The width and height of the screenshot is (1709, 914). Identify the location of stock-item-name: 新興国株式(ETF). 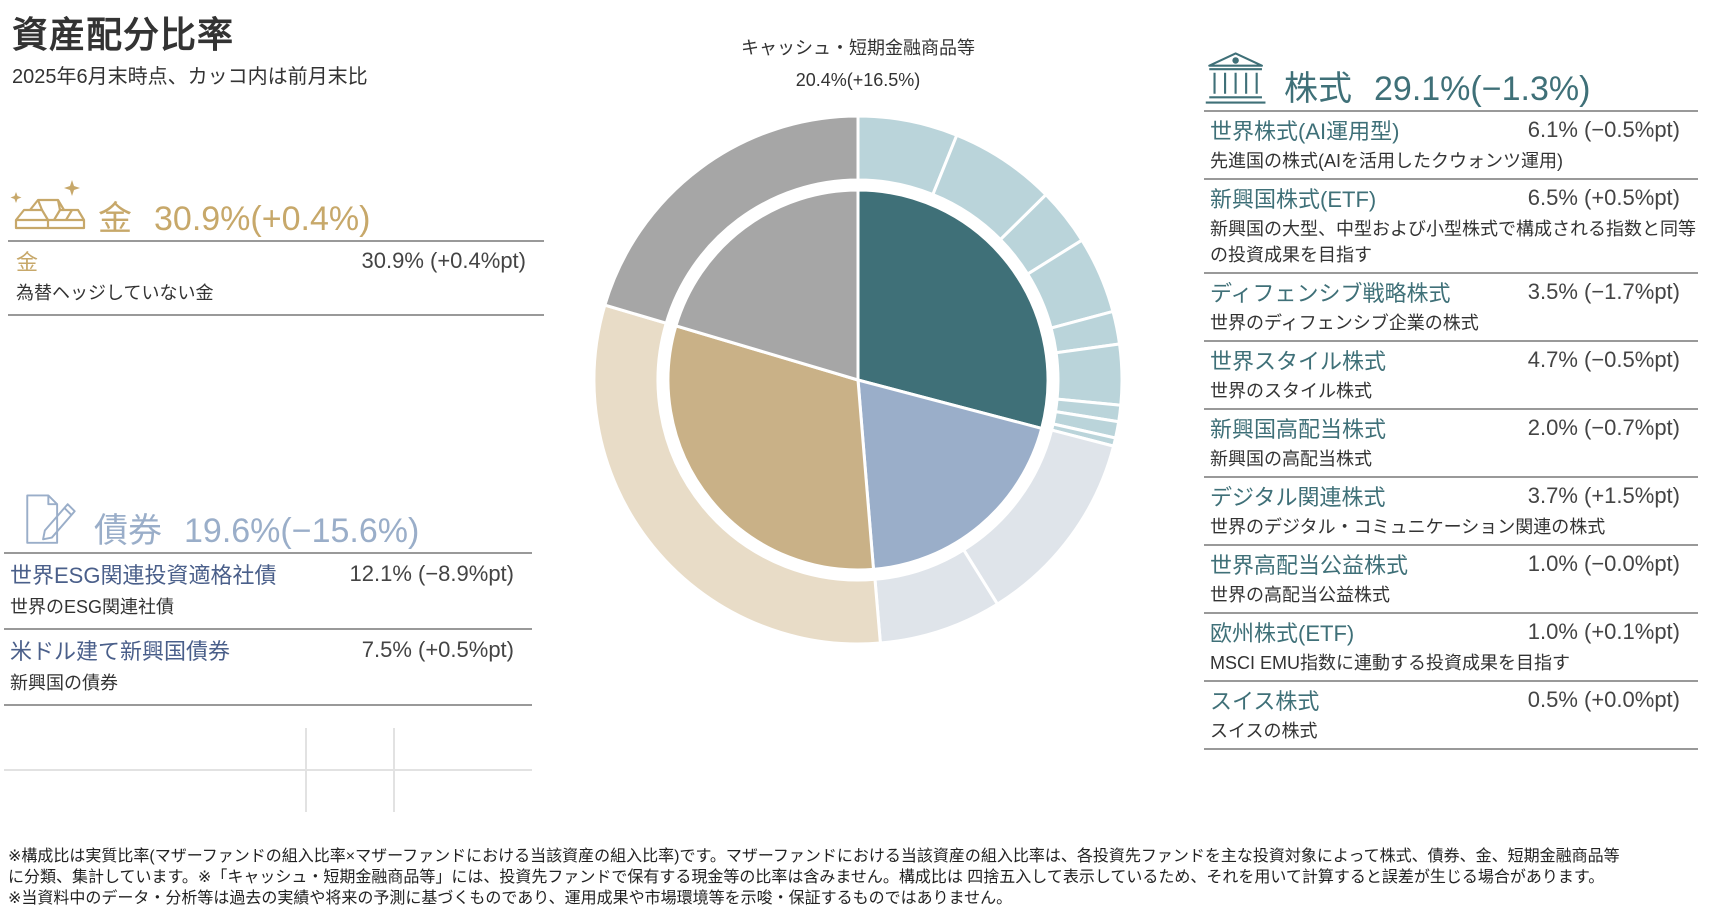
(1293, 199).